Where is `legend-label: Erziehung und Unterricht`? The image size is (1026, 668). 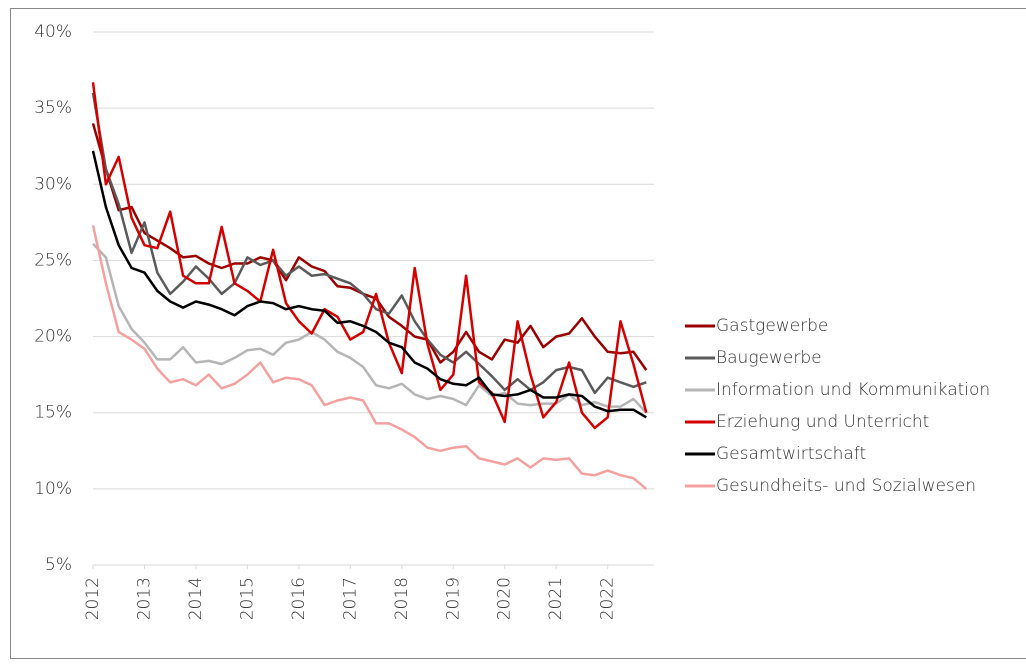 legend-label: Erziehung und Unterricht is located at coordinates (822, 422).